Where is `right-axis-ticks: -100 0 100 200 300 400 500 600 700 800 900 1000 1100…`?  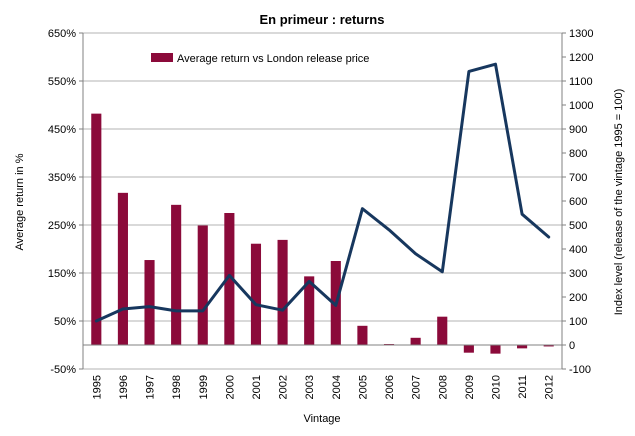 right-axis-ticks: -100 0 100 200 300 400 500 600 700 800 900 1000 1100… is located at coordinates (577, 202).